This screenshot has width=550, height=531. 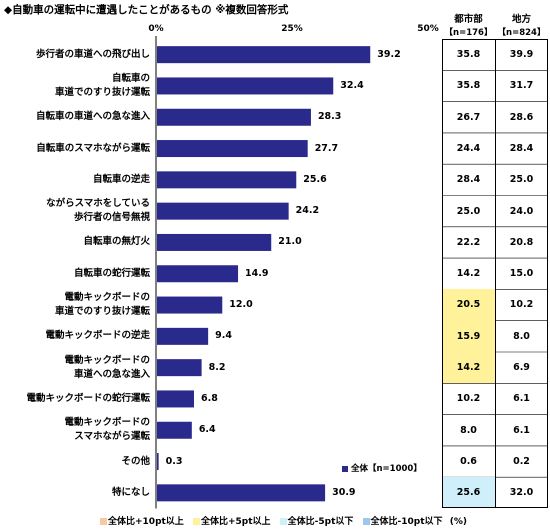 What do you see at coordinates (495, 273) in the screenshot?
I see `table-column-divider` at bounding box center [495, 273].